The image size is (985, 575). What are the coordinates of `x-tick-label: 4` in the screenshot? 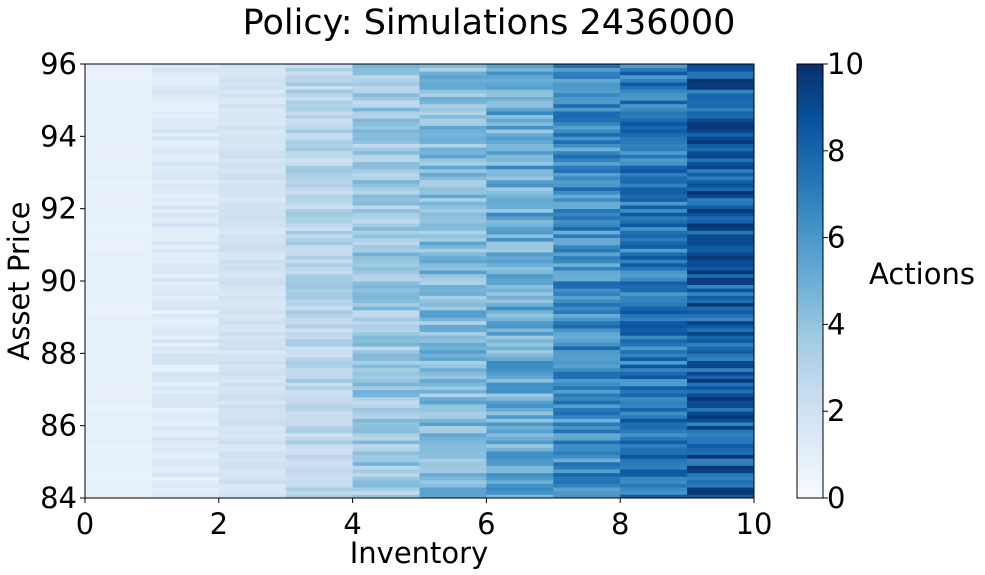 It's located at (352, 524).